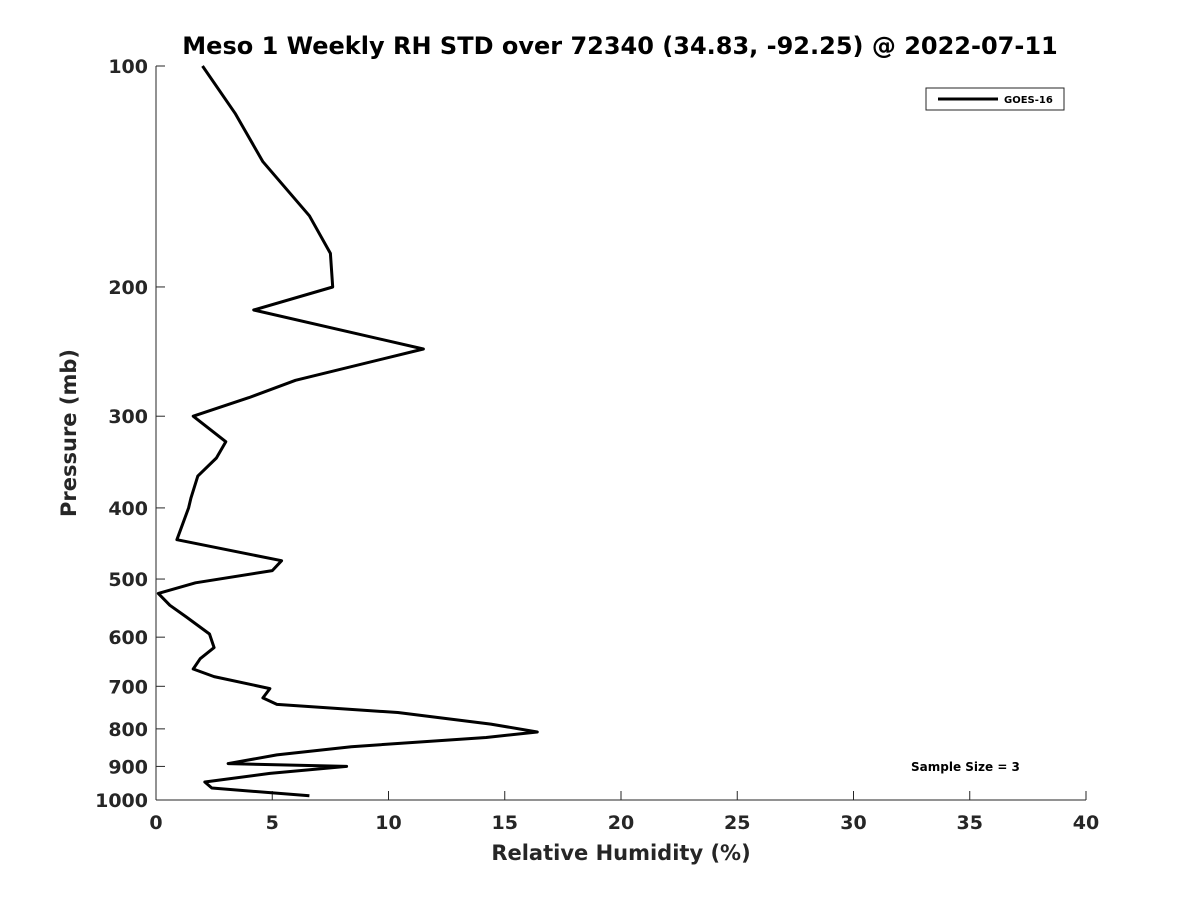 The width and height of the screenshot is (1200, 900). What do you see at coordinates (128, 417) in the screenshot?
I see `y-tick-label: 300` at bounding box center [128, 417].